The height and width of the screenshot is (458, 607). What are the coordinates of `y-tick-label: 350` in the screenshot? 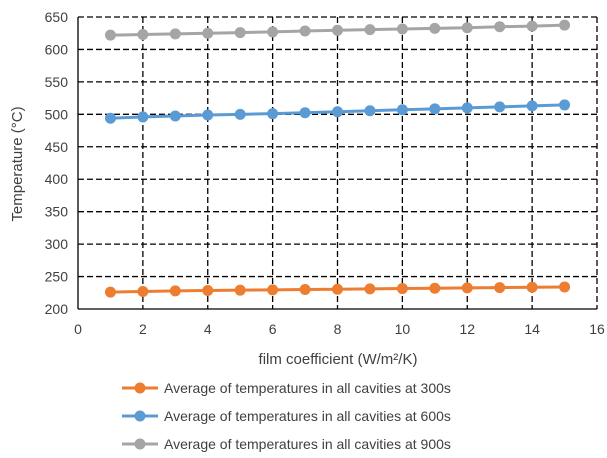 It's located at (57, 212).